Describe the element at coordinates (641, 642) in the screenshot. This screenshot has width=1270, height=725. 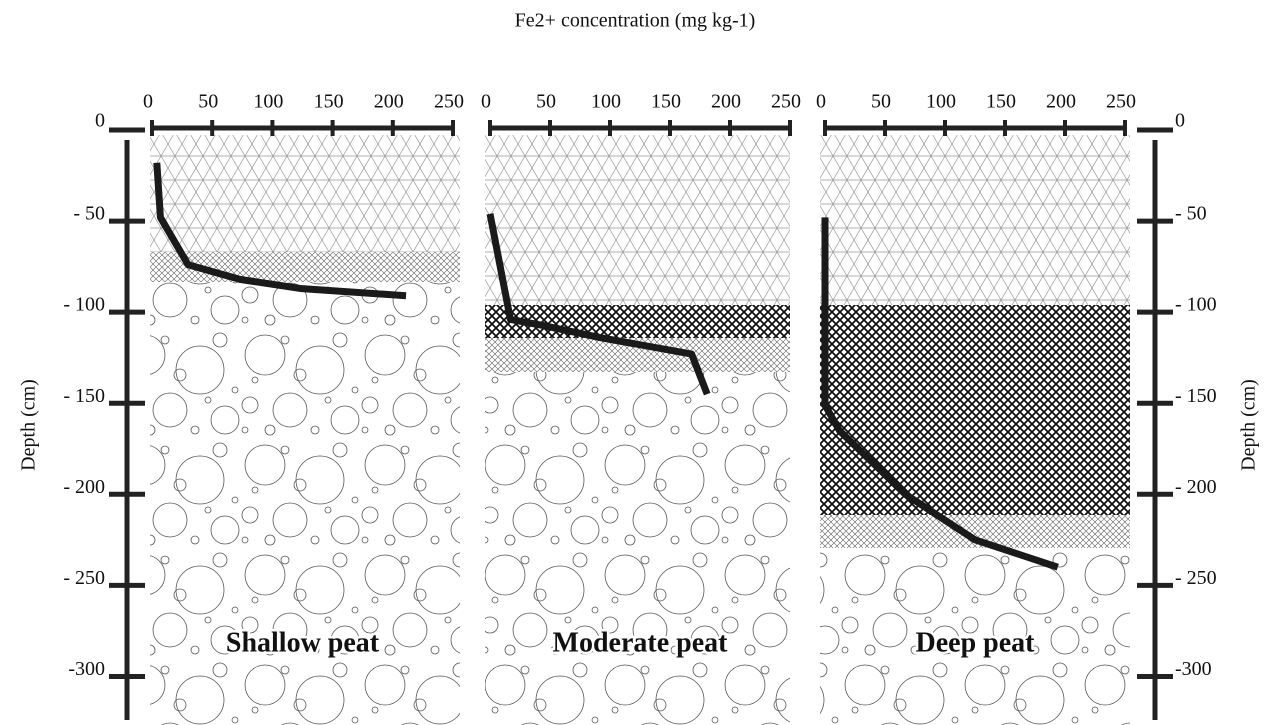
I see `panel-label: Moderate peat` at that location.